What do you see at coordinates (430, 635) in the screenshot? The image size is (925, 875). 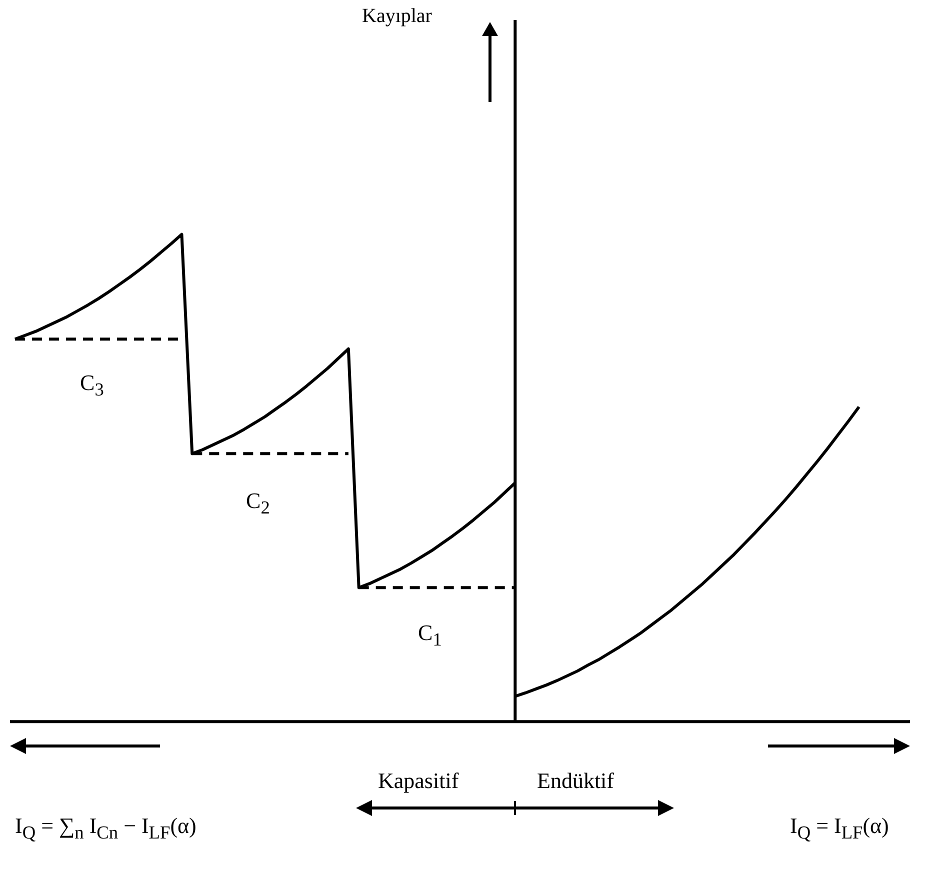 I see `annotation: C$_{1}$` at bounding box center [430, 635].